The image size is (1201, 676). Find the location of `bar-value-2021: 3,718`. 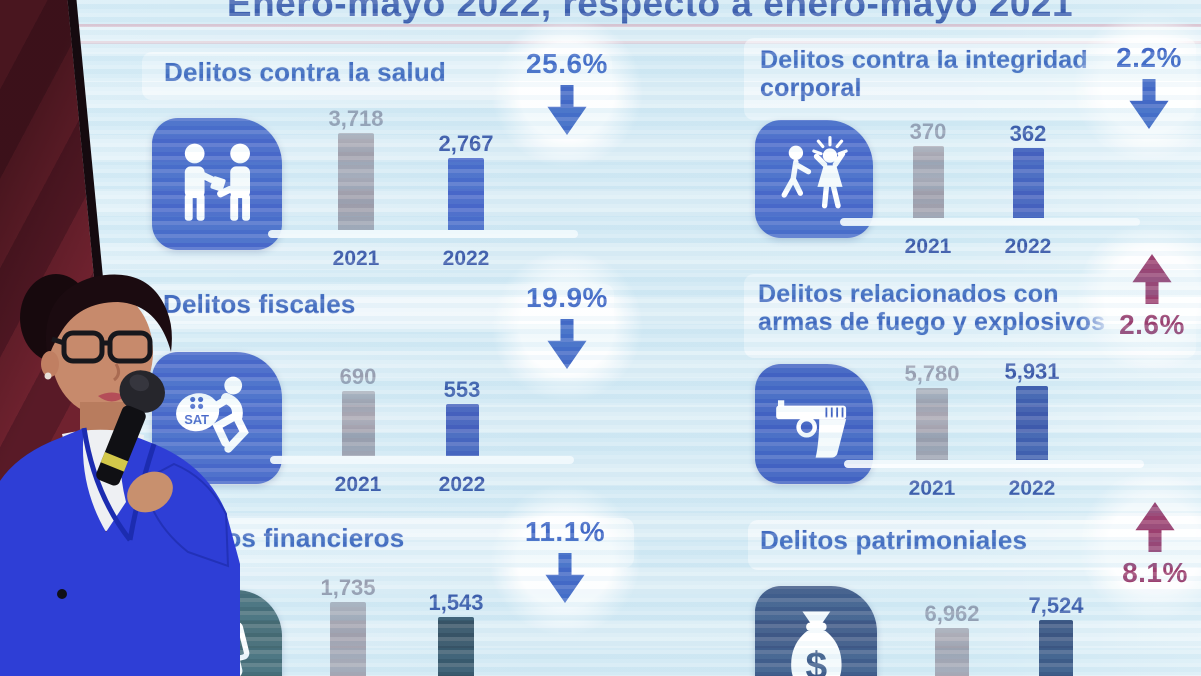

bar-value-2021: 3,718 is located at coordinates (356, 118).